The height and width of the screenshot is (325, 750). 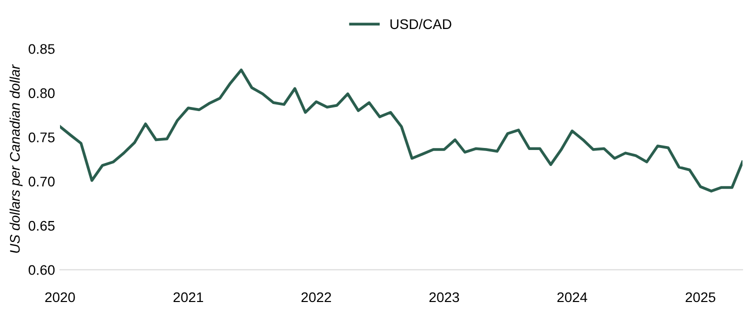 I want to click on legend-label: USD/CAD, so click(x=421, y=24).